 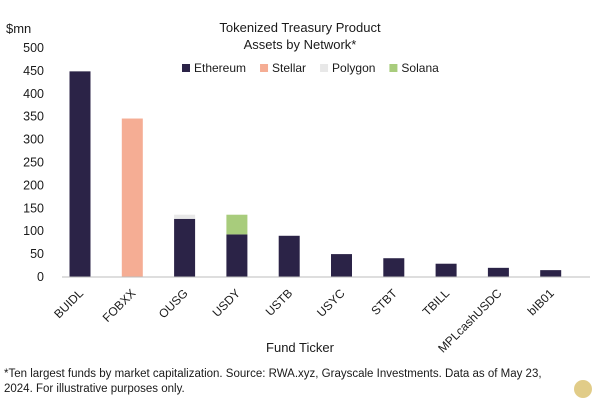 What do you see at coordinates (220, 68) in the screenshot?
I see `legend-label: Ethereum` at bounding box center [220, 68].